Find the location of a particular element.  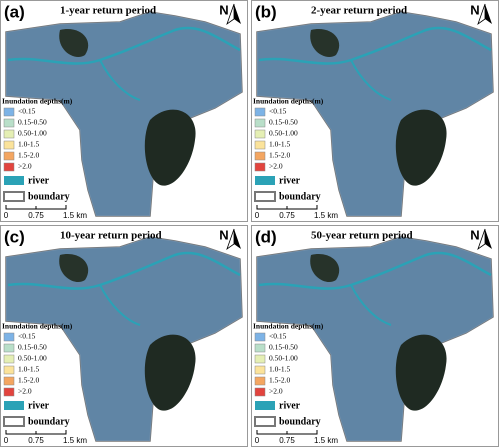

panel-label: (c) is located at coordinates (14, 236).